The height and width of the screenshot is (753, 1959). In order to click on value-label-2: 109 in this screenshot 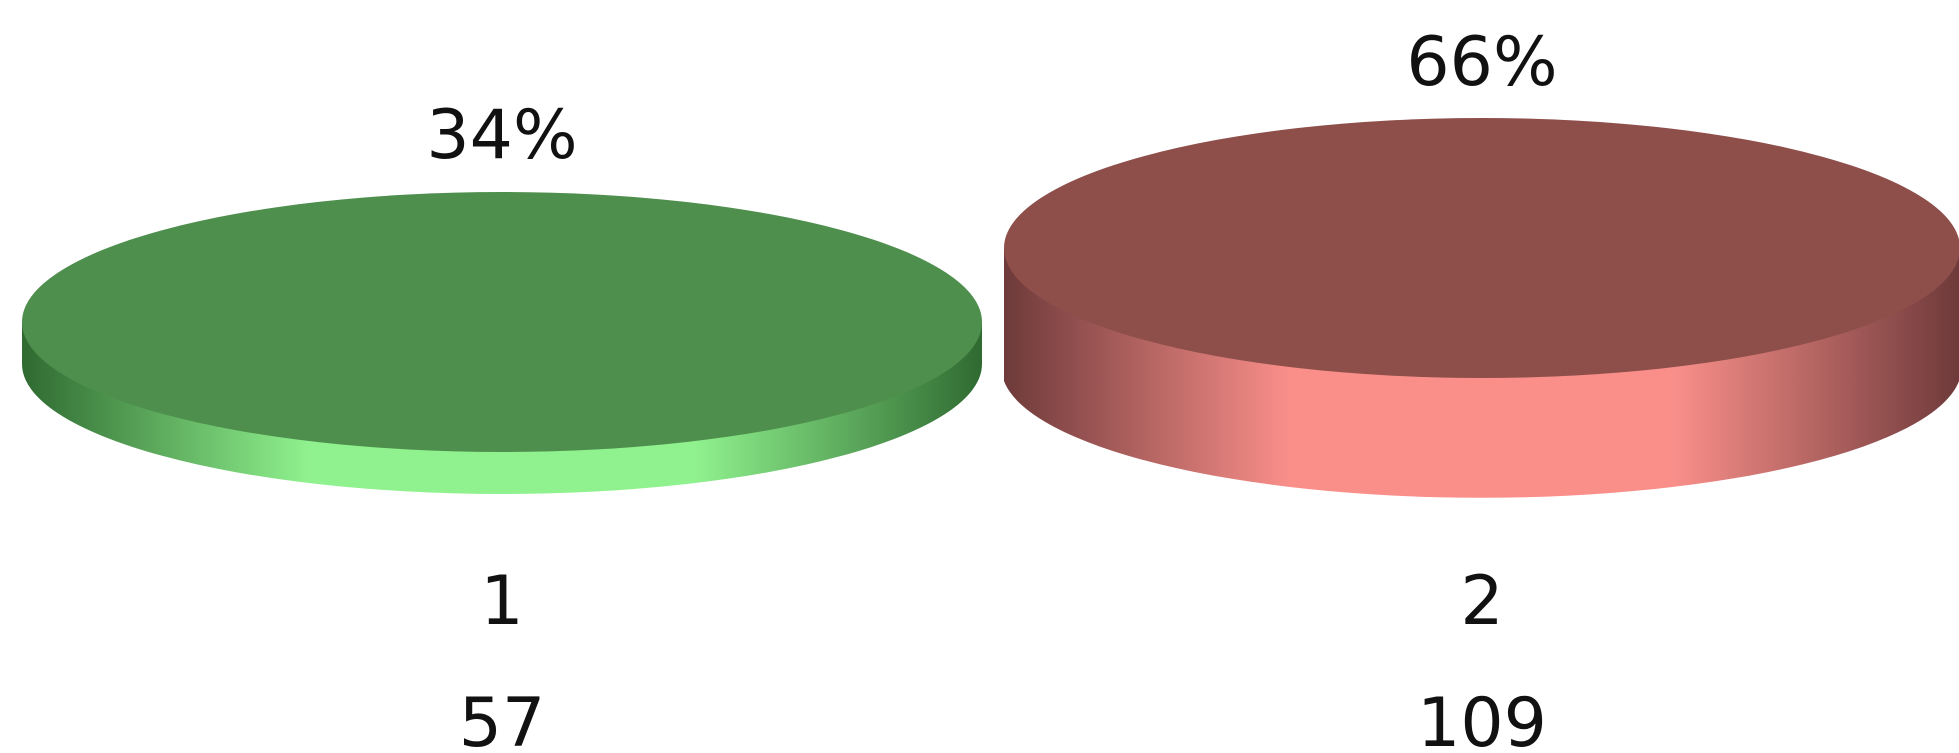, I will do `click(1482, 718)`.